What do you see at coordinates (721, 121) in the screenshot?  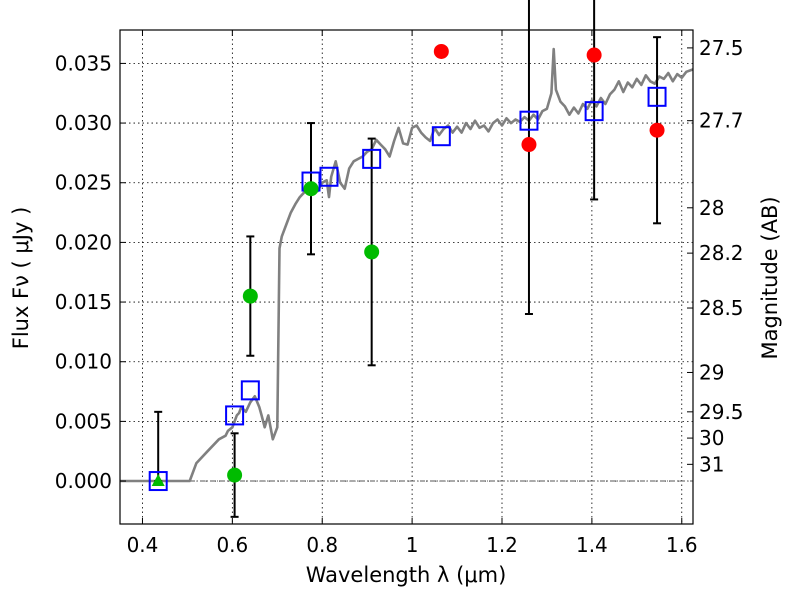 I see `mag-tick-label: 27.7` at bounding box center [721, 121].